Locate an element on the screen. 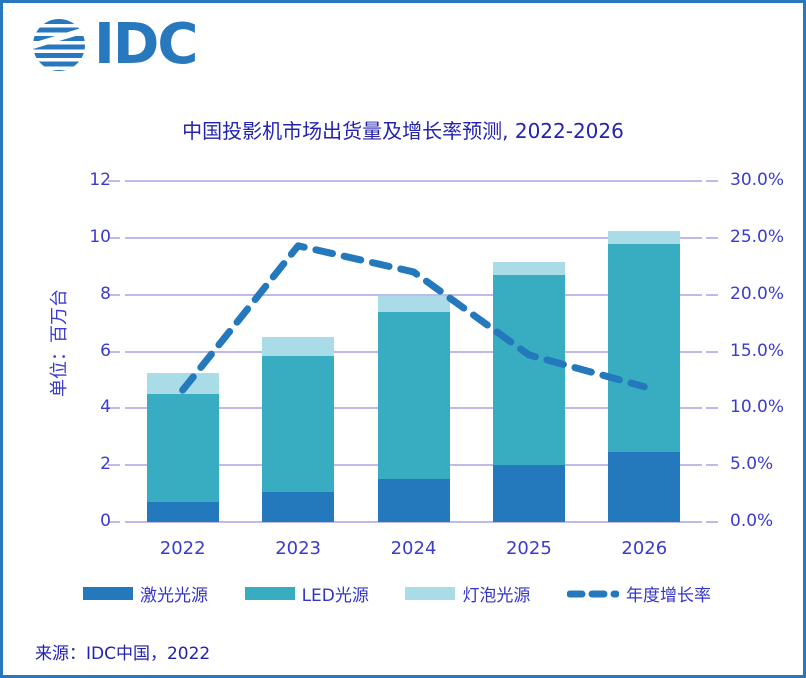 This screenshot has height=678, width=806. dashed-line-swatch-icon is located at coordinates (593, 593).